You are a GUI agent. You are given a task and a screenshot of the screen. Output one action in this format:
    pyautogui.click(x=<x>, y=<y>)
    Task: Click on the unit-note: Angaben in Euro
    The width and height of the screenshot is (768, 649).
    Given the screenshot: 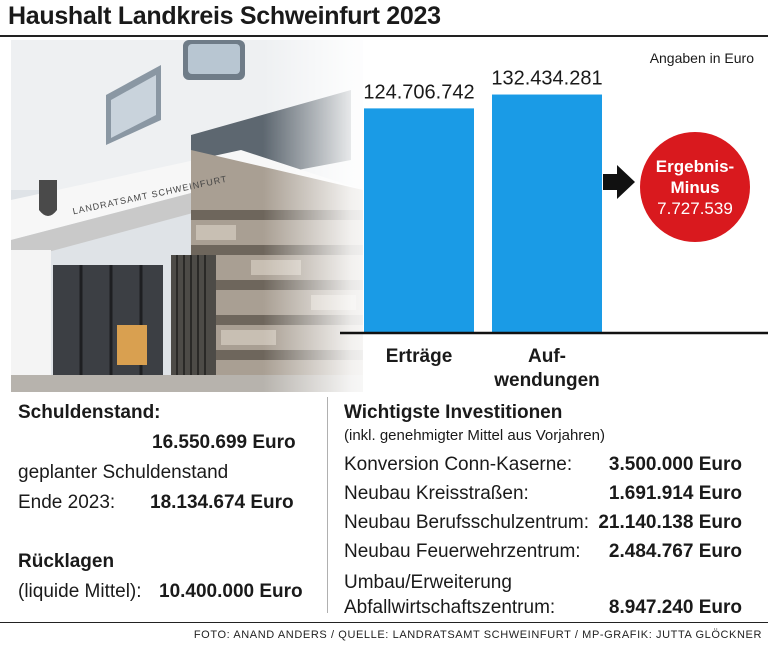 What is the action you would take?
    pyautogui.click(x=701, y=58)
    